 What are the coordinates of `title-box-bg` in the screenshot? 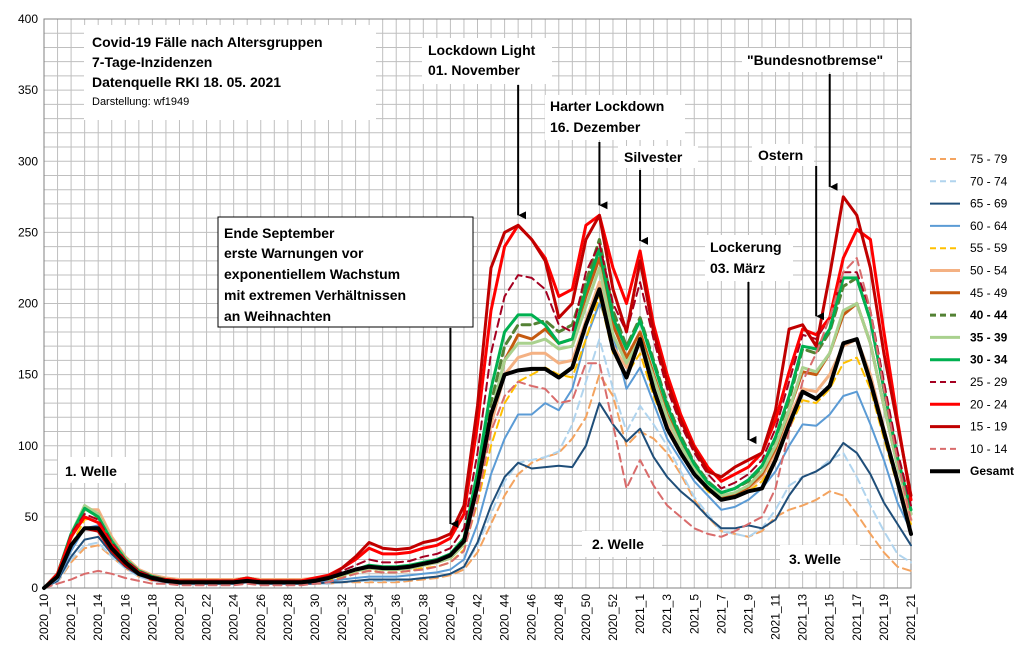 It's located at (230, 72).